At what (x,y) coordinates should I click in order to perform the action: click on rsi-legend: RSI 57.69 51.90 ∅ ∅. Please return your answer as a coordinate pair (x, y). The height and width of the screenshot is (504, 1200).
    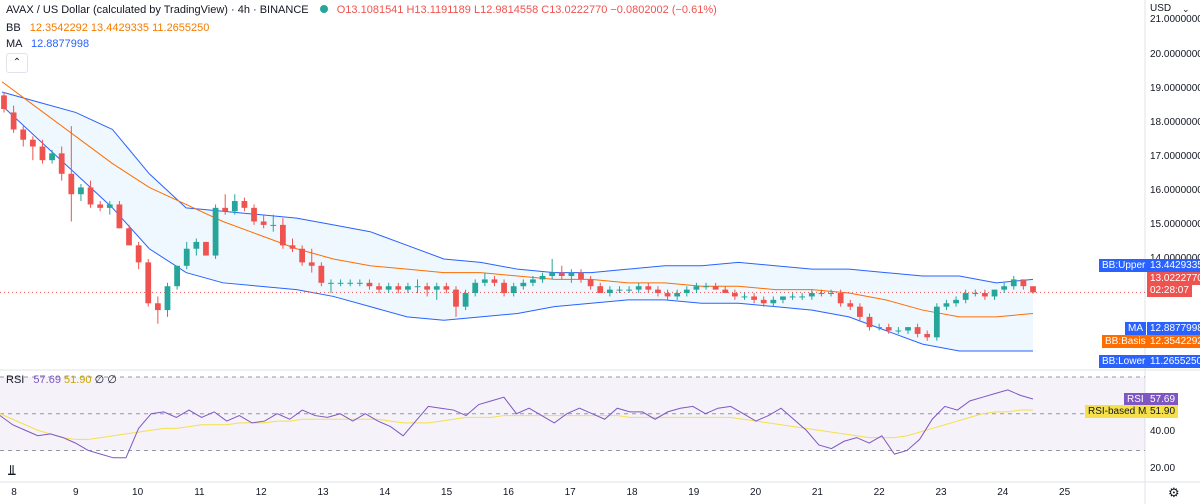
    Looking at the image, I should click on (61, 379).